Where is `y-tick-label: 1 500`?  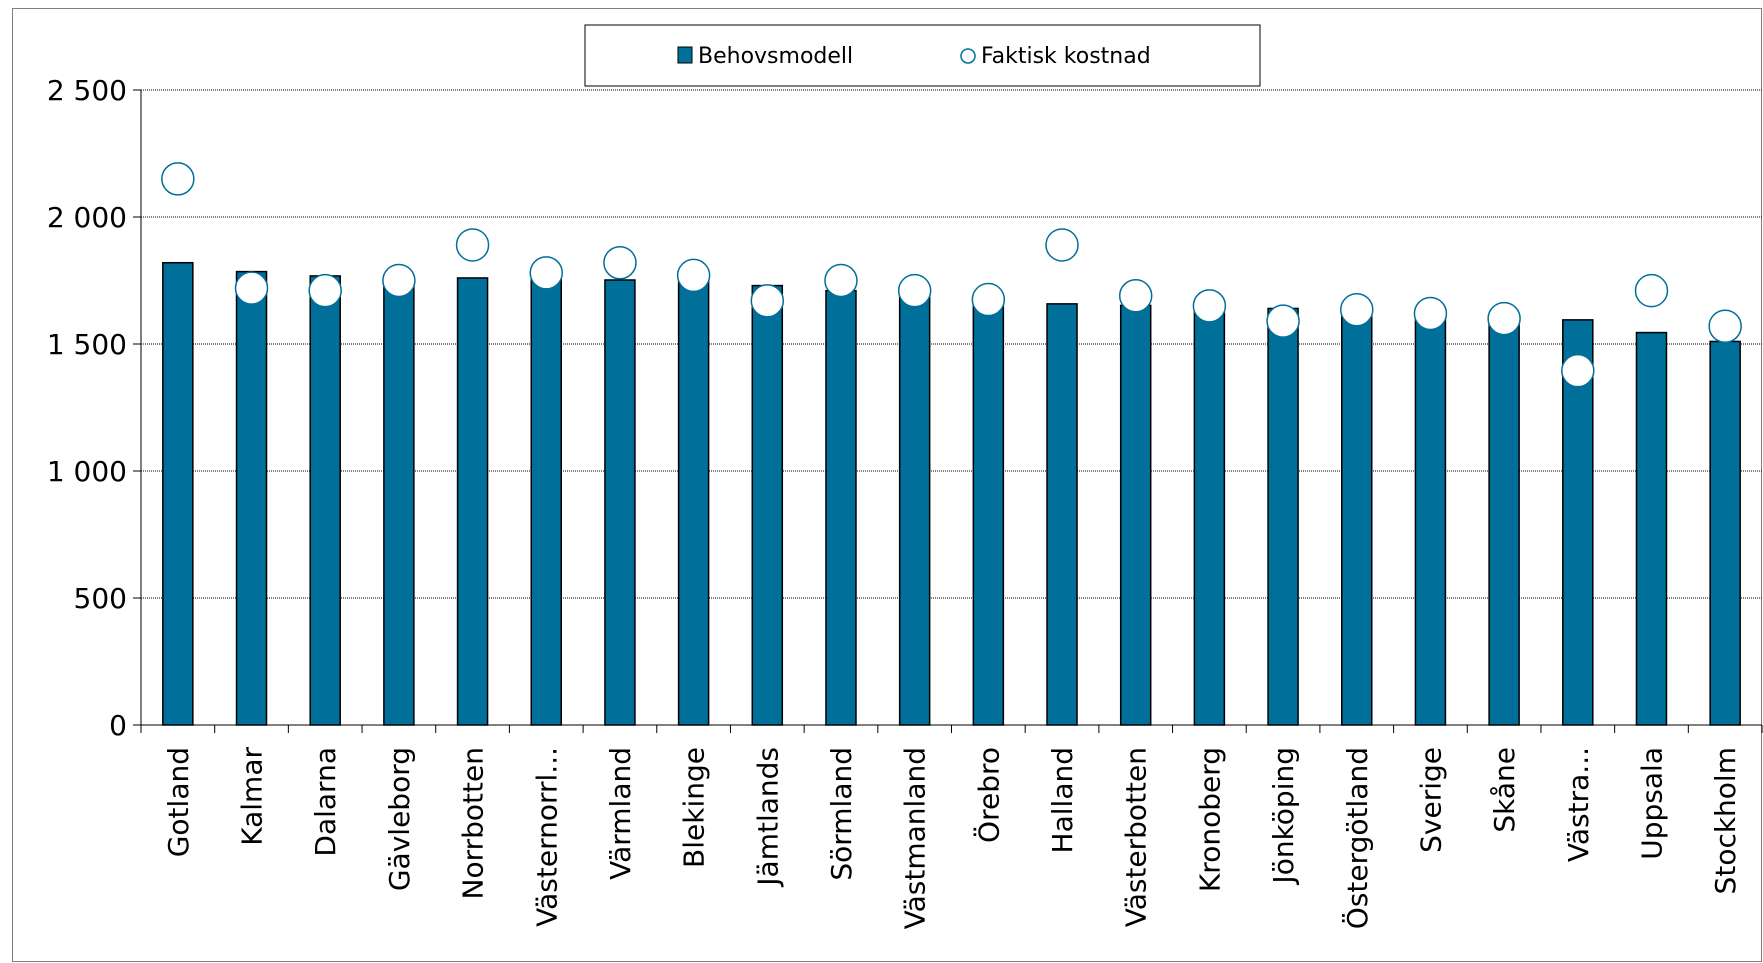 y-tick-label: 1 500 is located at coordinates (87, 344).